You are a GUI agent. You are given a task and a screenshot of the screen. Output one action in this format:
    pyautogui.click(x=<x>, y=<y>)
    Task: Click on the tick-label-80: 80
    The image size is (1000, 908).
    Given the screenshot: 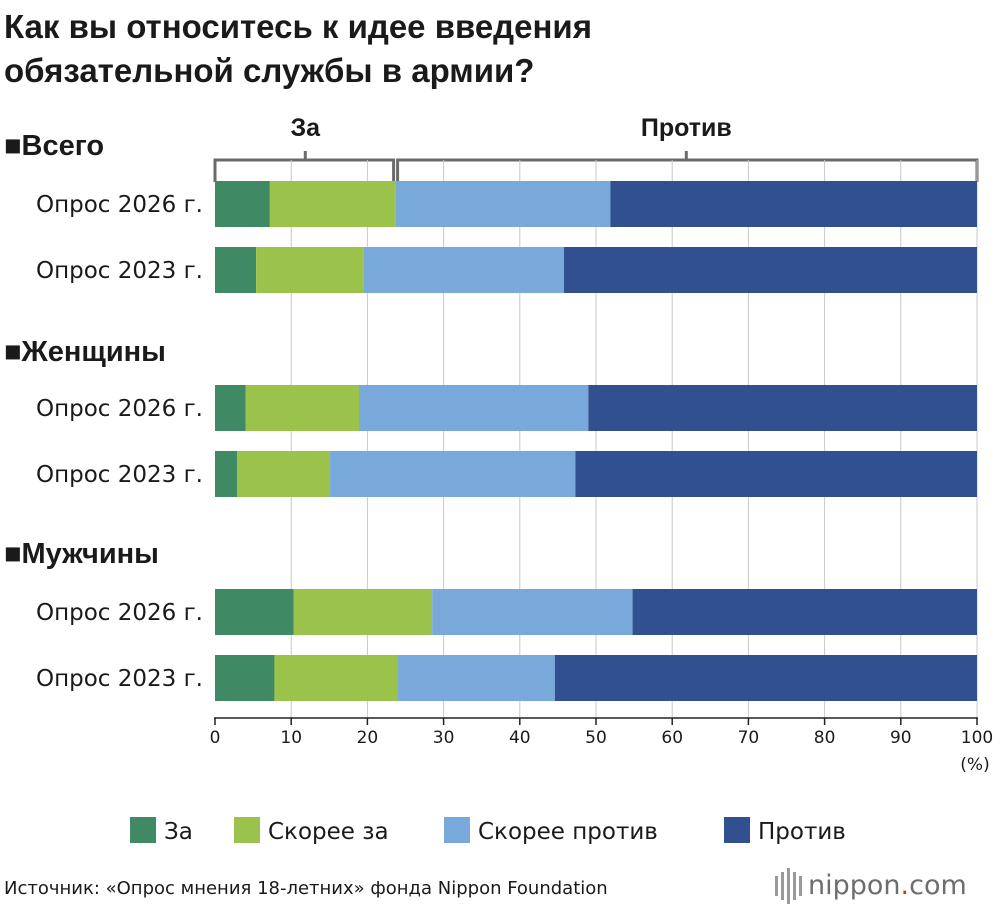 What is the action you would take?
    pyautogui.click(x=825, y=738)
    